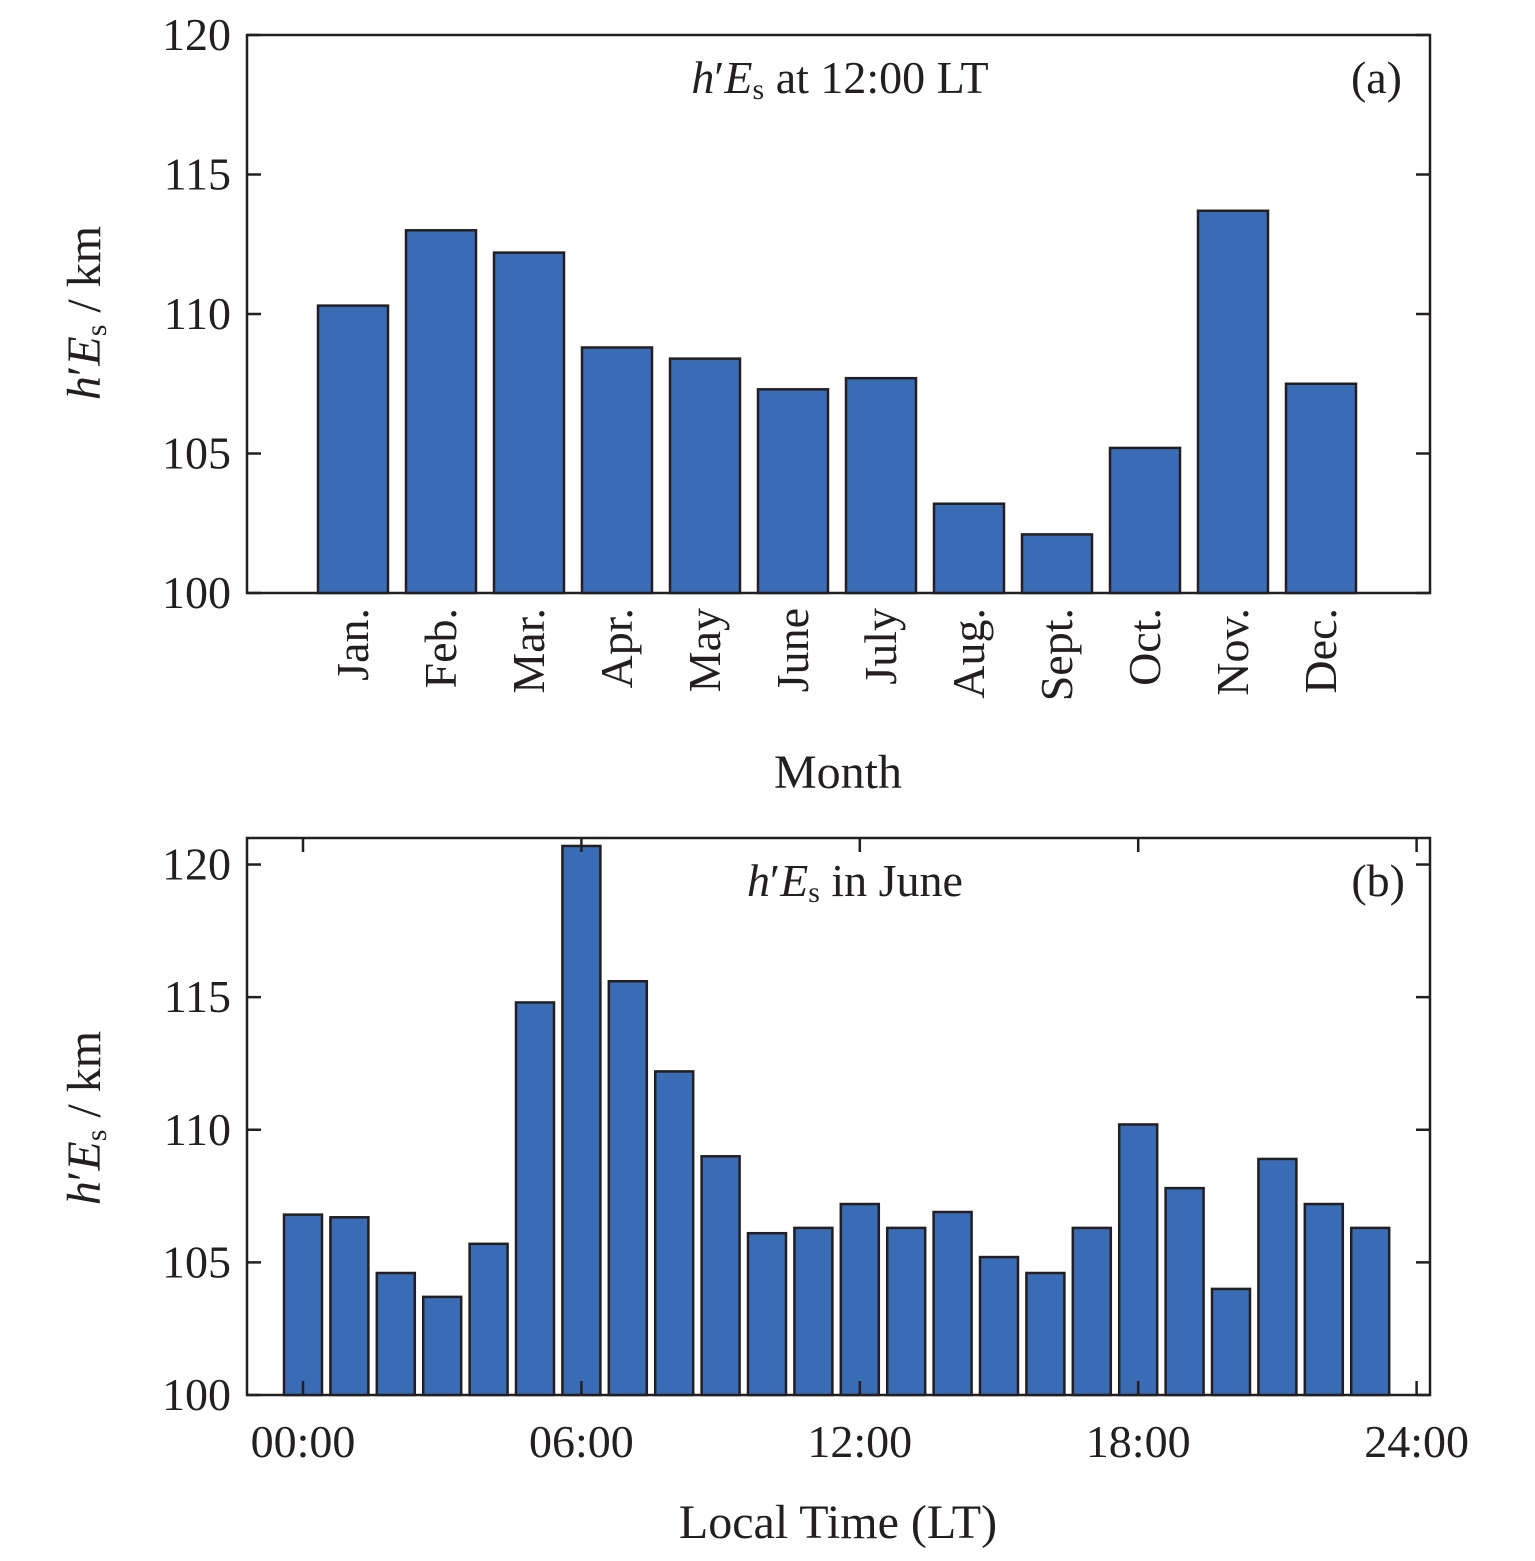  Describe the element at coordinates (1321, 488) in the screenshot. I see `bar-dec` at that location.